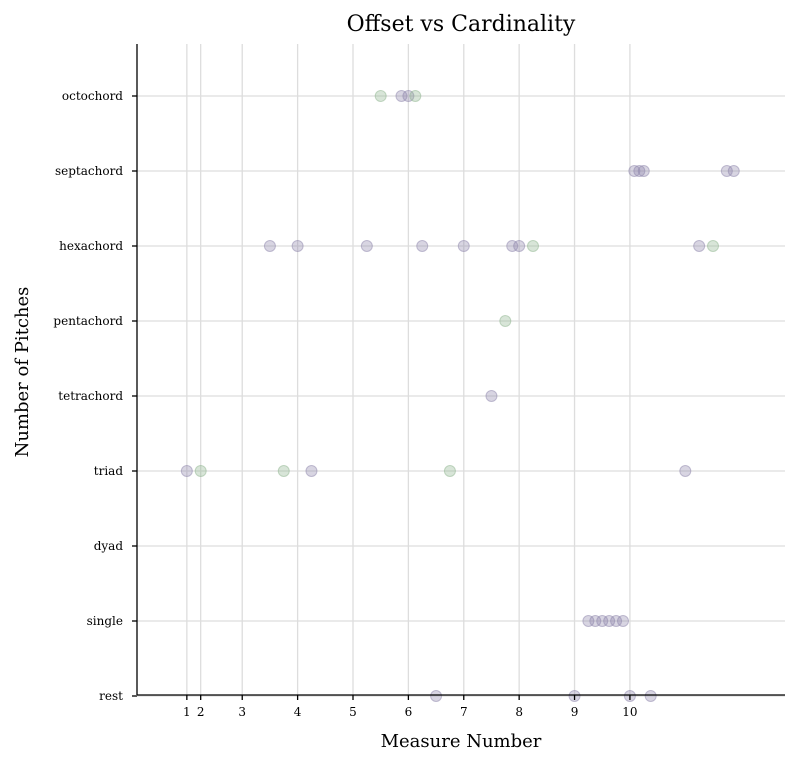 The width and height of the screenshot is (802, 765). Describe the element at coordinates (92, 96) in the screenshot. I see `y-tick-label: octochord` at that location.